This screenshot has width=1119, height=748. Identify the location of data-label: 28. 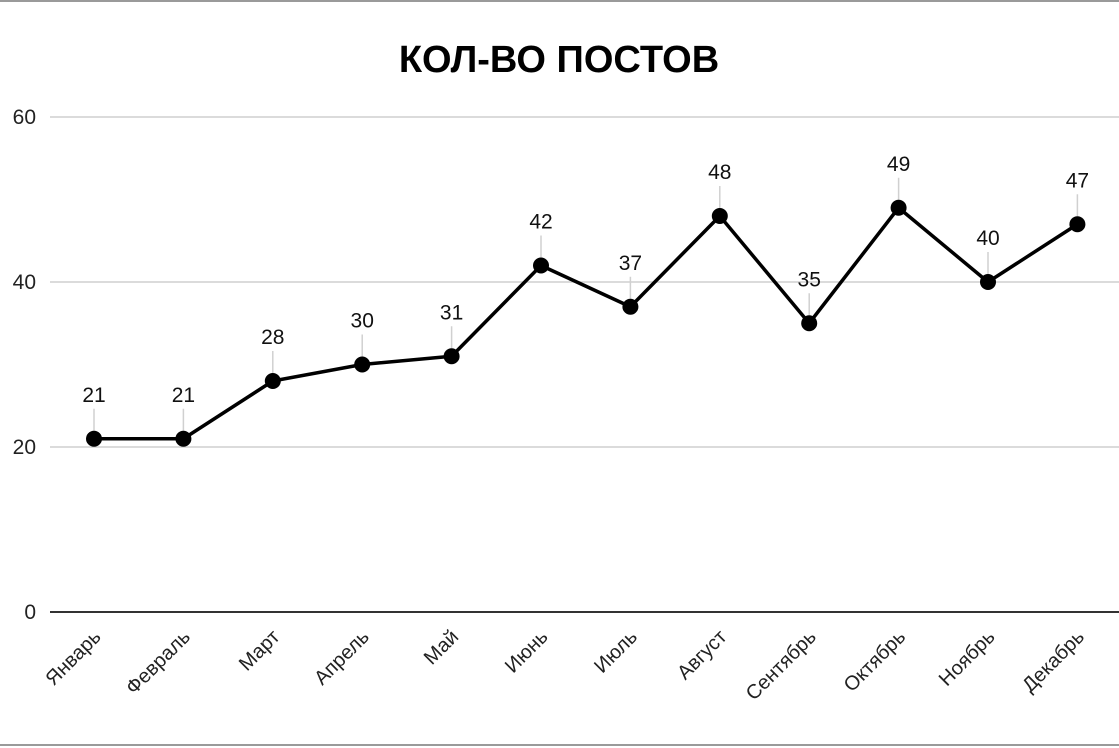
(272, 337).